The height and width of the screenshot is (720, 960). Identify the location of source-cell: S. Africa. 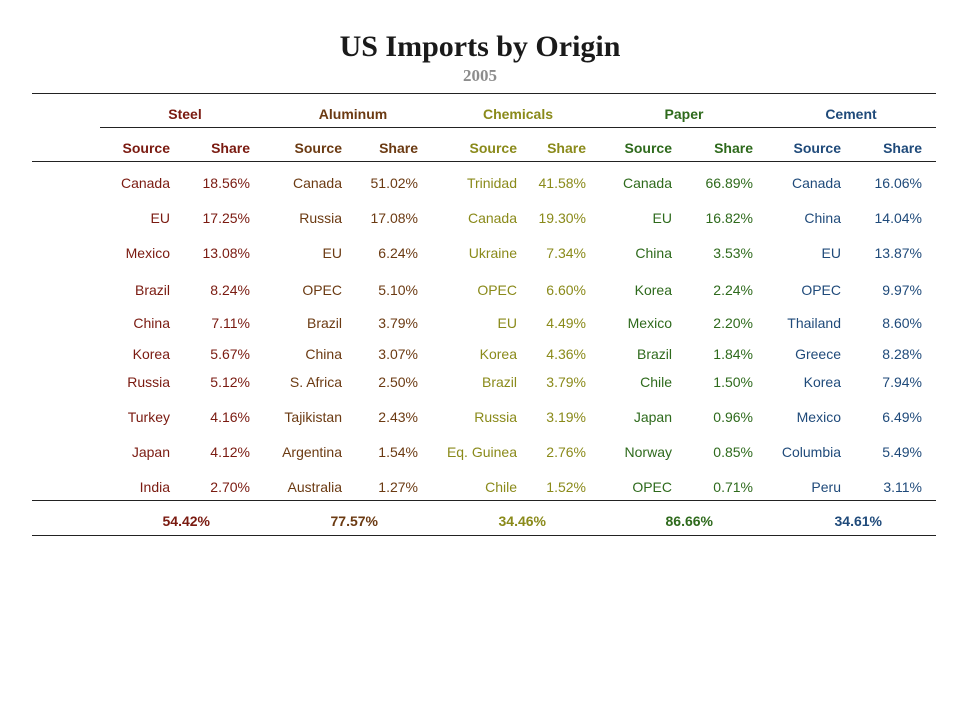
(315, 382).